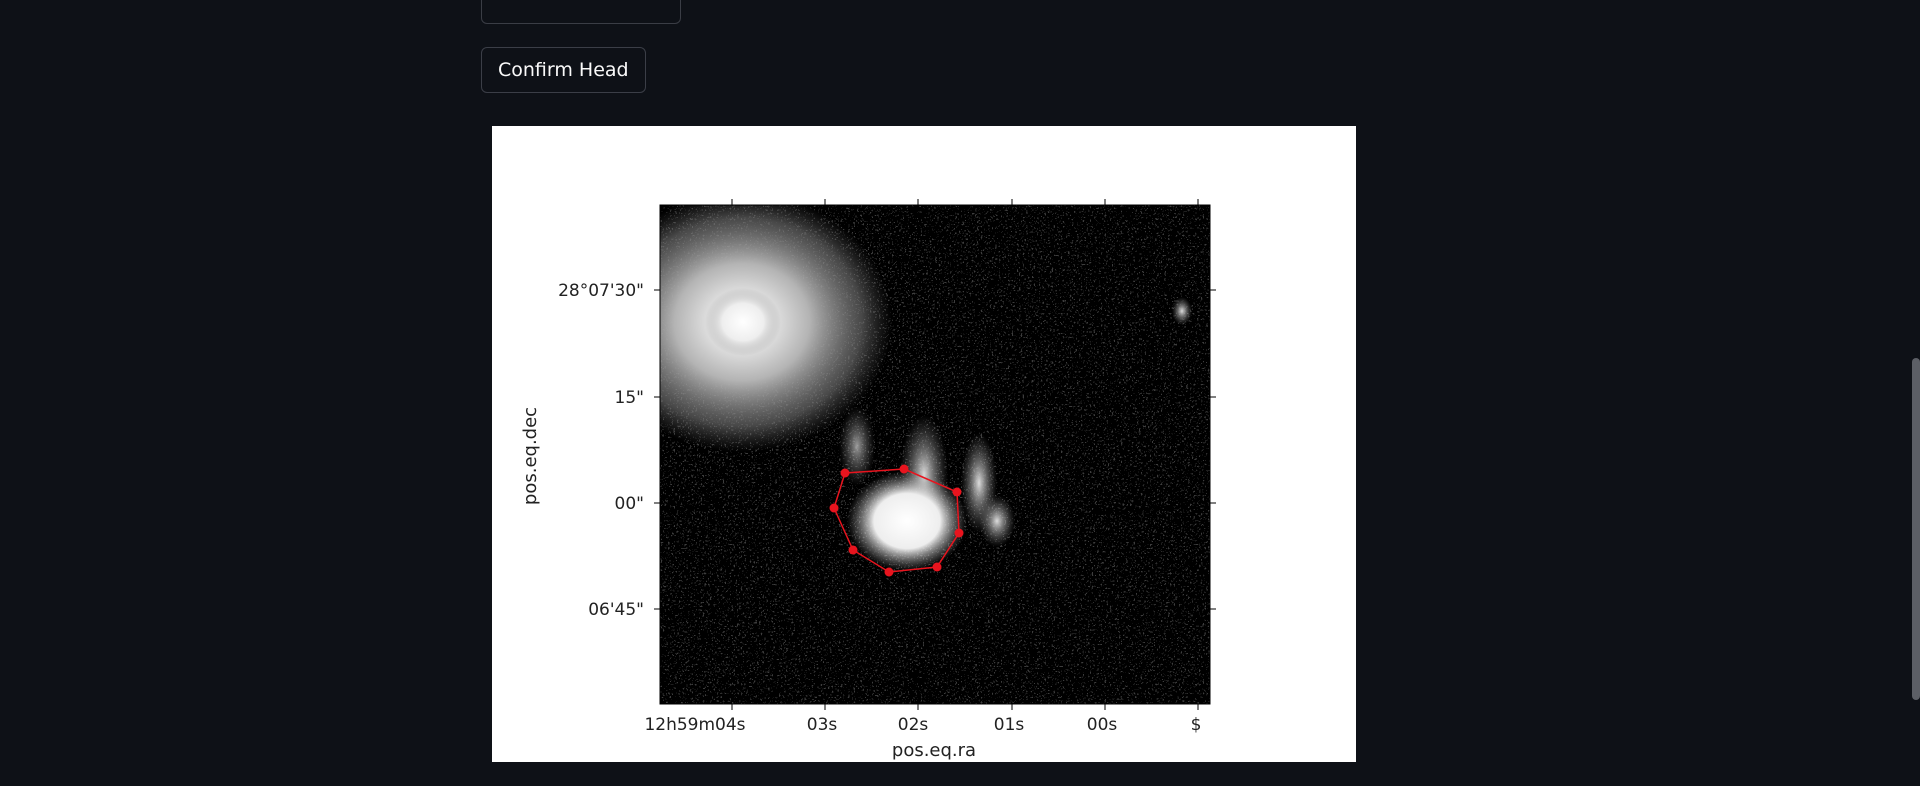  What do you see at coordinates (934, 750) in the screenshot?
I see `x-axis-label: pos.eq.ra` at bounding box center [934, 750].